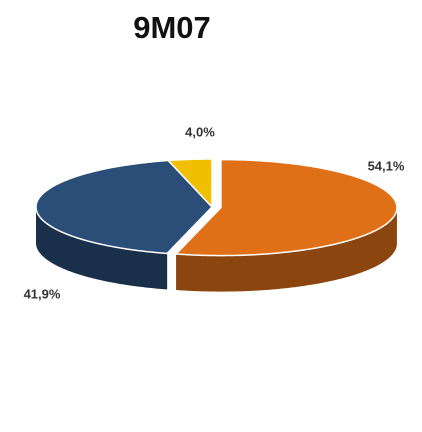 Image resolution: width=422 pixels, height=432 pixels. What do you see at coordinates (200, 131) in the screenshot?
I see `data-label: 4,0%` at bounding box center [200, 131].